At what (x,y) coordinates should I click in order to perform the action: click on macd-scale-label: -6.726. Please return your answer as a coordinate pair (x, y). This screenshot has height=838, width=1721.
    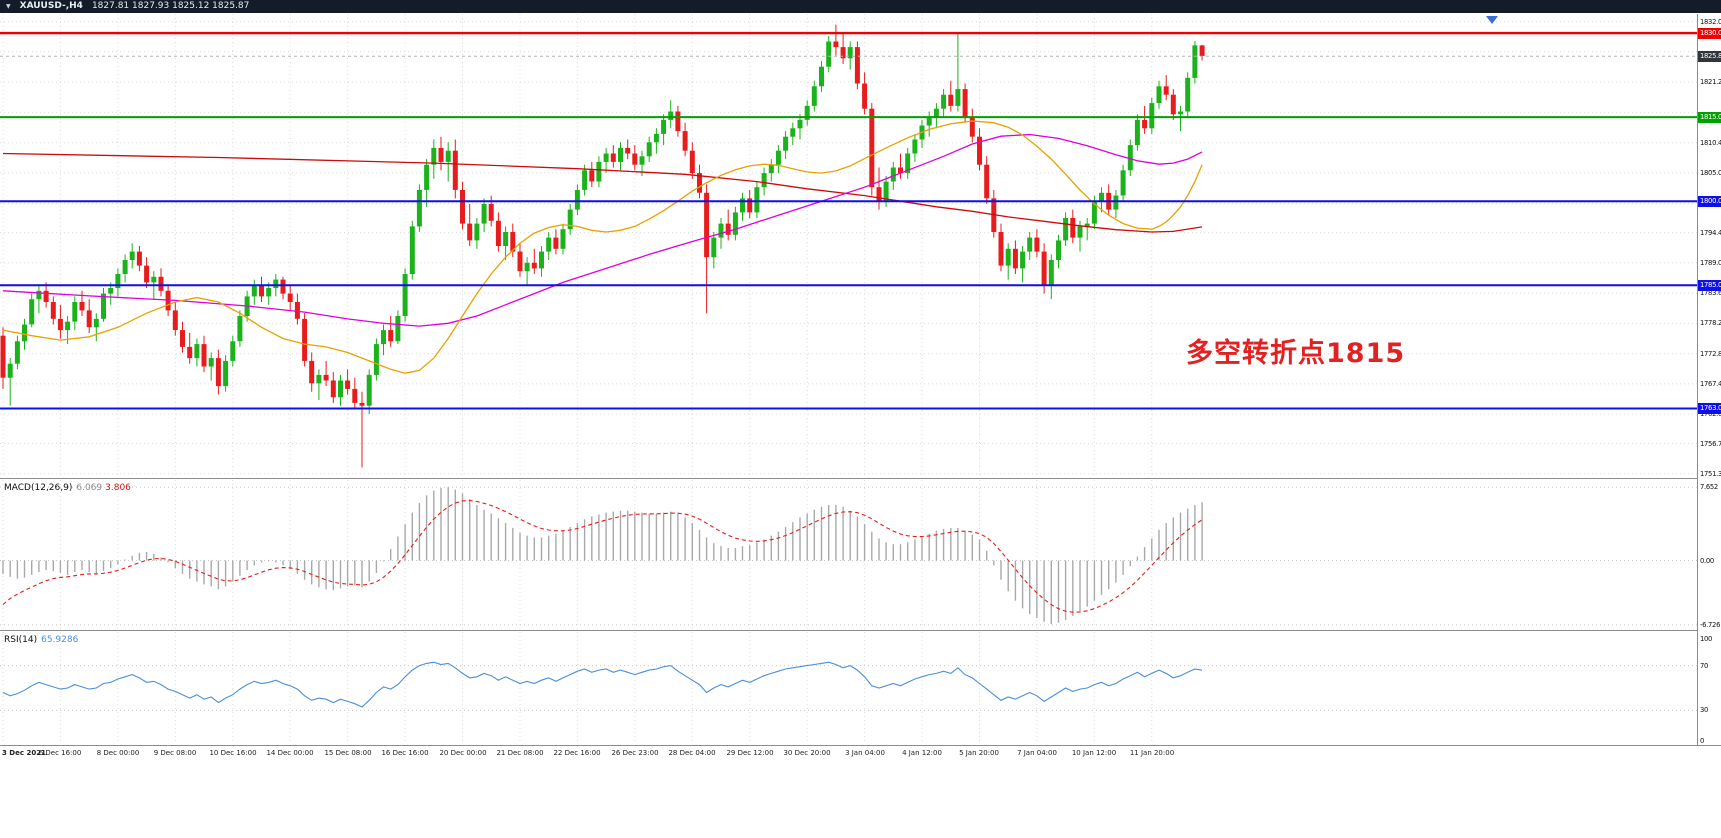
    Looking at the image, I should click on (1710, 624).